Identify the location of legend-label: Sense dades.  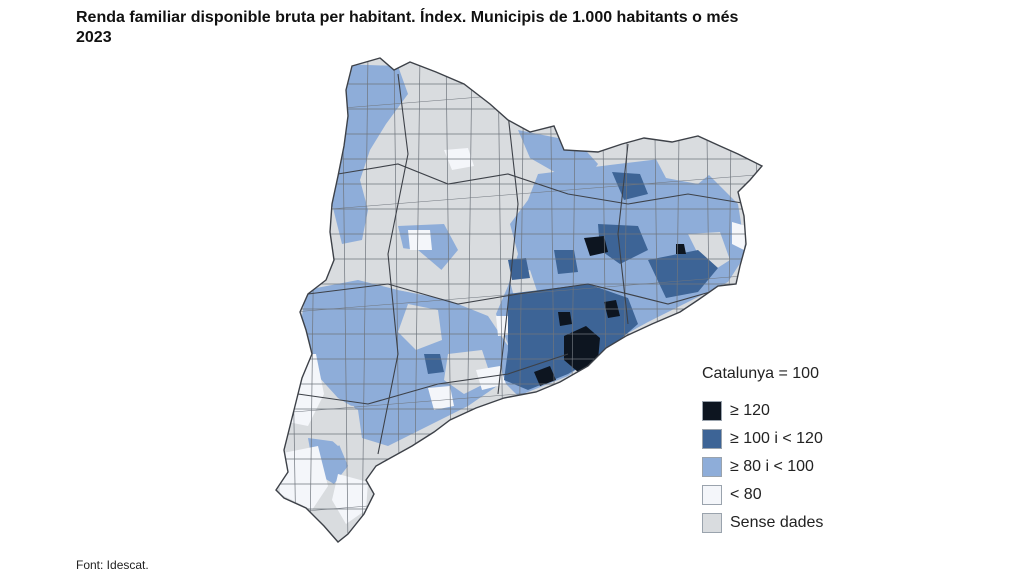
(777, 522).